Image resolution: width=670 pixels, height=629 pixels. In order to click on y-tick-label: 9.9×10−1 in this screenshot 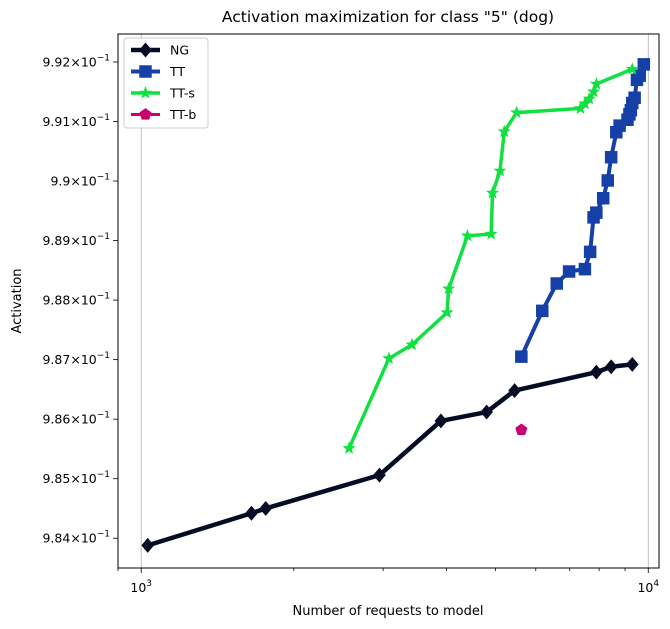, I will do `click(80, 181)`.